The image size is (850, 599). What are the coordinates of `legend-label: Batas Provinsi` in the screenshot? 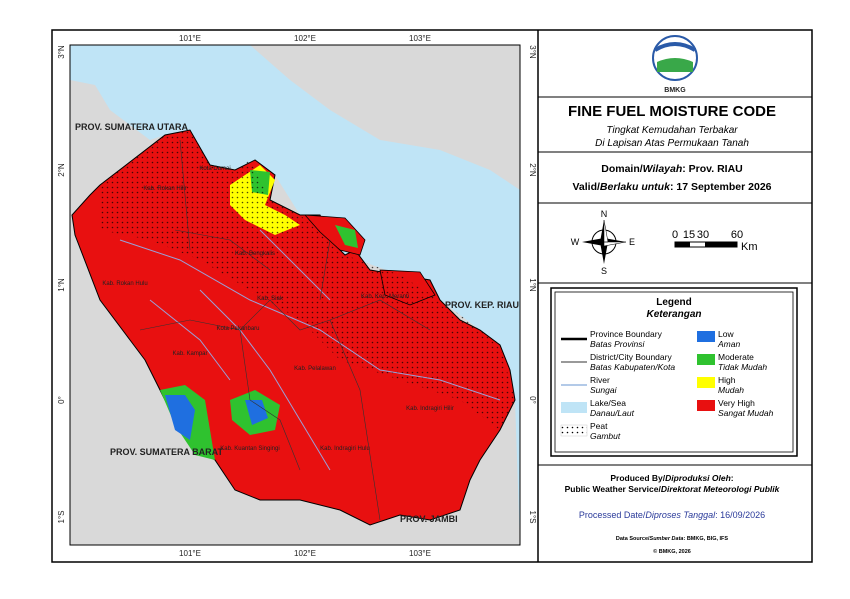 It's located at (617, 344).